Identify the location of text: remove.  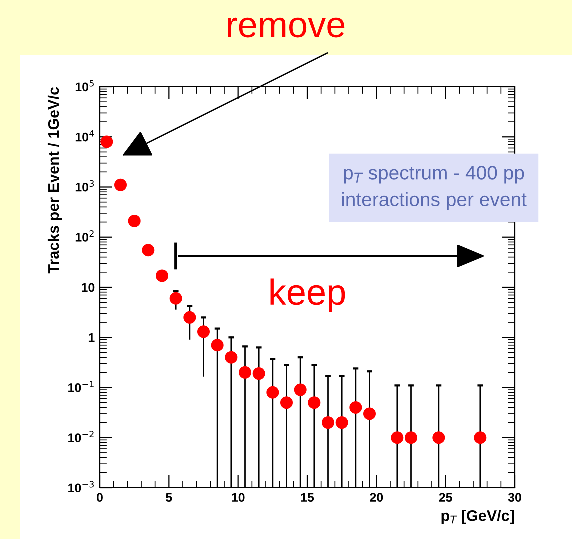
(286, 28).